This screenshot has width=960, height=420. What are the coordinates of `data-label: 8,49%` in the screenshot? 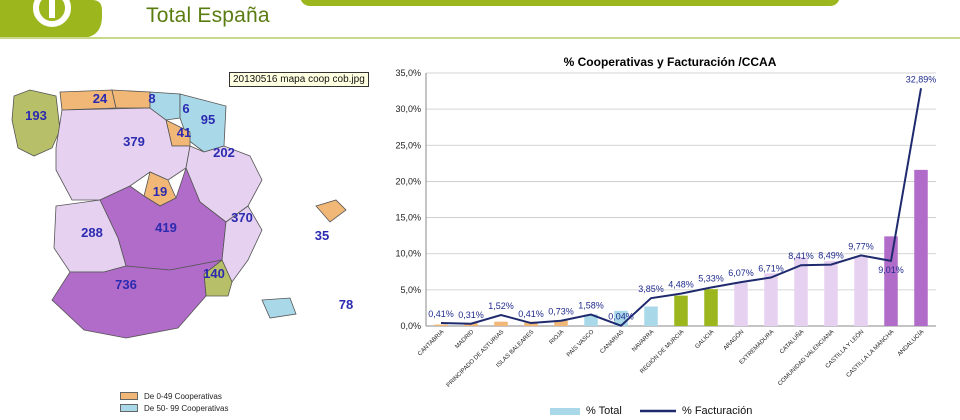 It's located at (831, 256).